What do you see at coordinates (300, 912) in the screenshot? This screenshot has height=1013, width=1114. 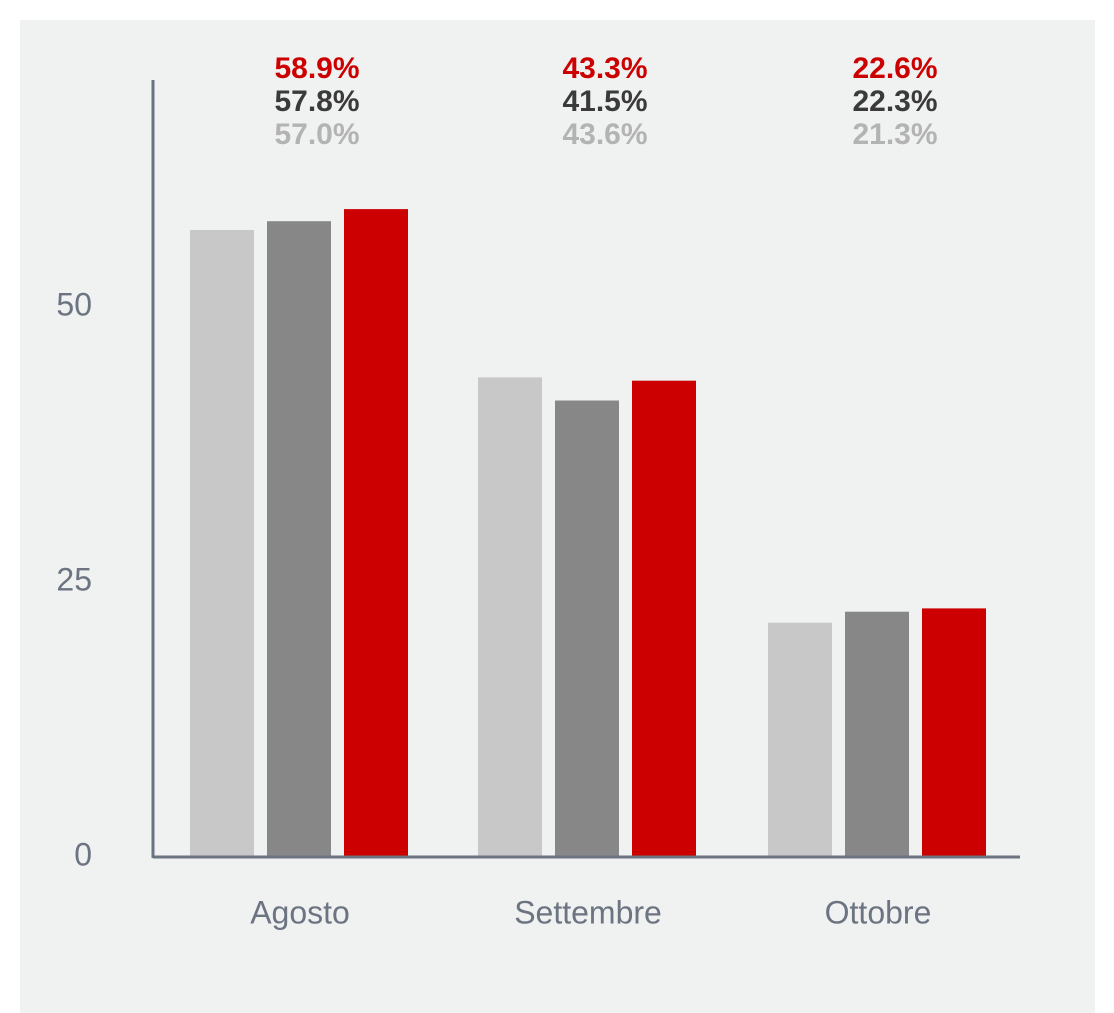 I see `x-tick-label: Agosto` at bounding box center [300, 912].